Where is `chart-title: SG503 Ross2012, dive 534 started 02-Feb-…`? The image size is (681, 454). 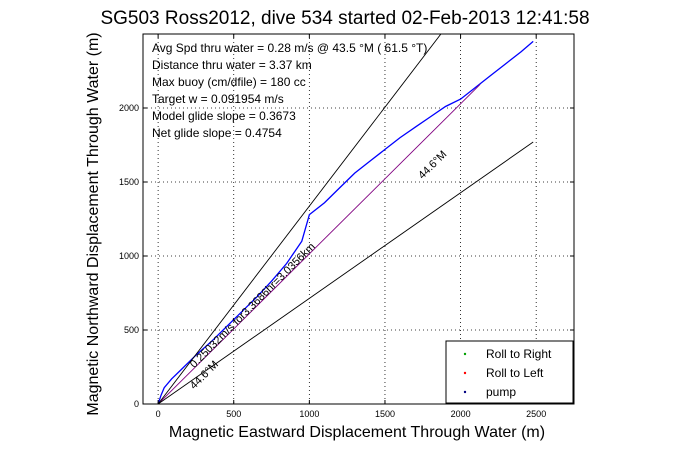
chart-title: SG503 Ross2012, dive 534 started 02-Feb-… is located at coordinates (344, 18).